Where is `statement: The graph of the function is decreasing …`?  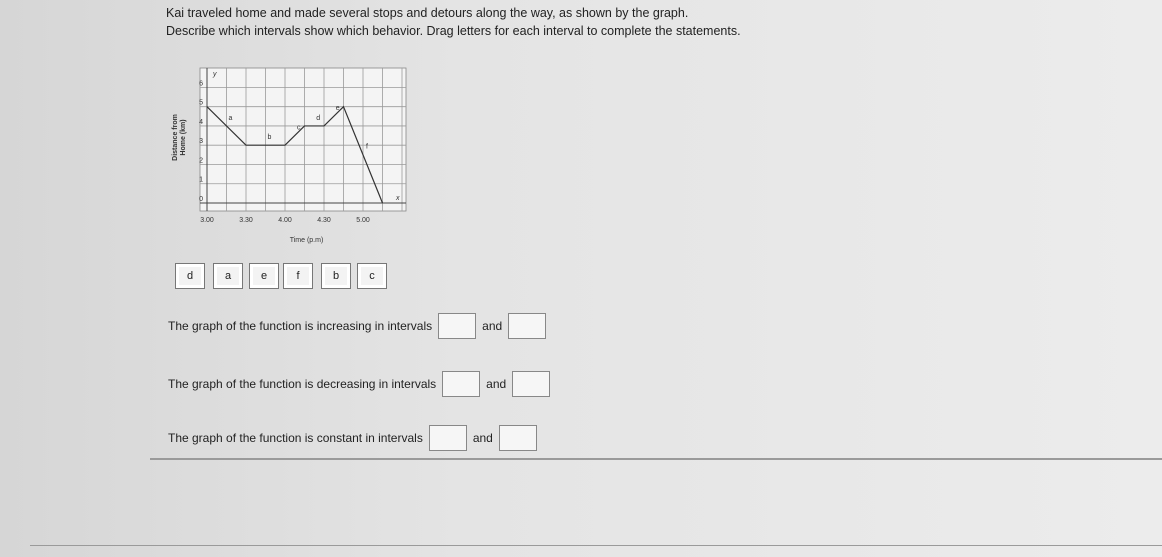 statement: The graph of the function is decreasing … is located at coordinates (362, 384).